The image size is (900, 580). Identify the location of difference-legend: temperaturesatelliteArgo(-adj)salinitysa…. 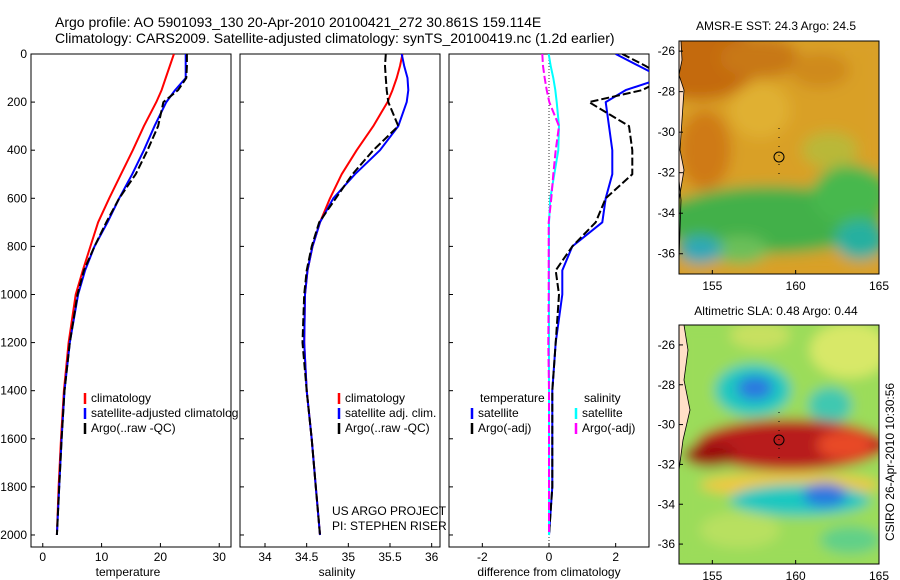
(552, 413).